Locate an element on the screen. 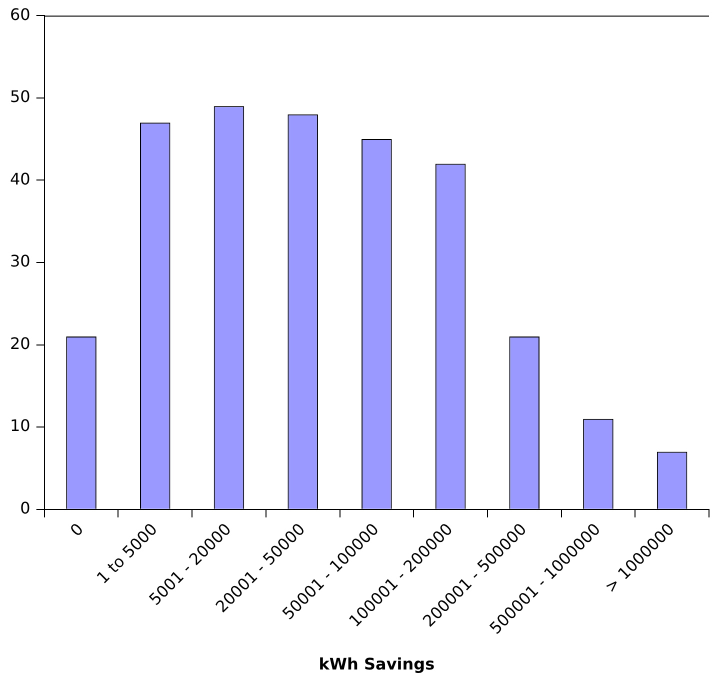 This screenshot has width=717, height=685. y-tick-label: 30 is located at coordinates (20, 261).